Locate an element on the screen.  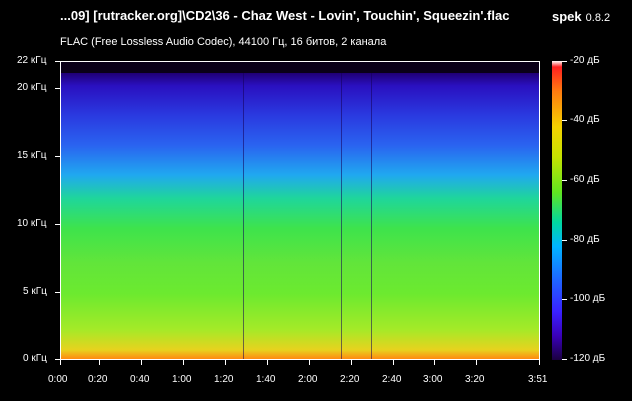
x-tick-label: 0:20 is located at coordinates (98, 379).